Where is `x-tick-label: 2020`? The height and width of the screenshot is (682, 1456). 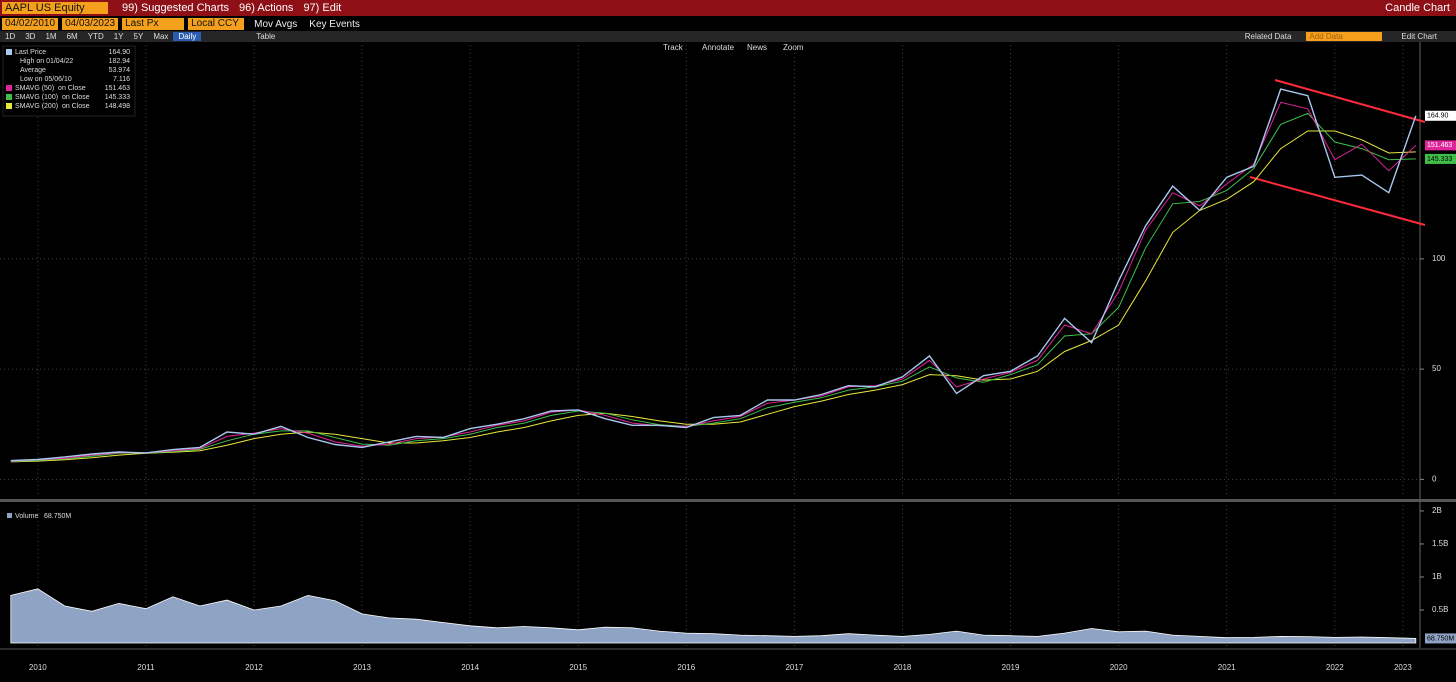
x-tick-label: 2020 is located at coordinates (1119, 667).